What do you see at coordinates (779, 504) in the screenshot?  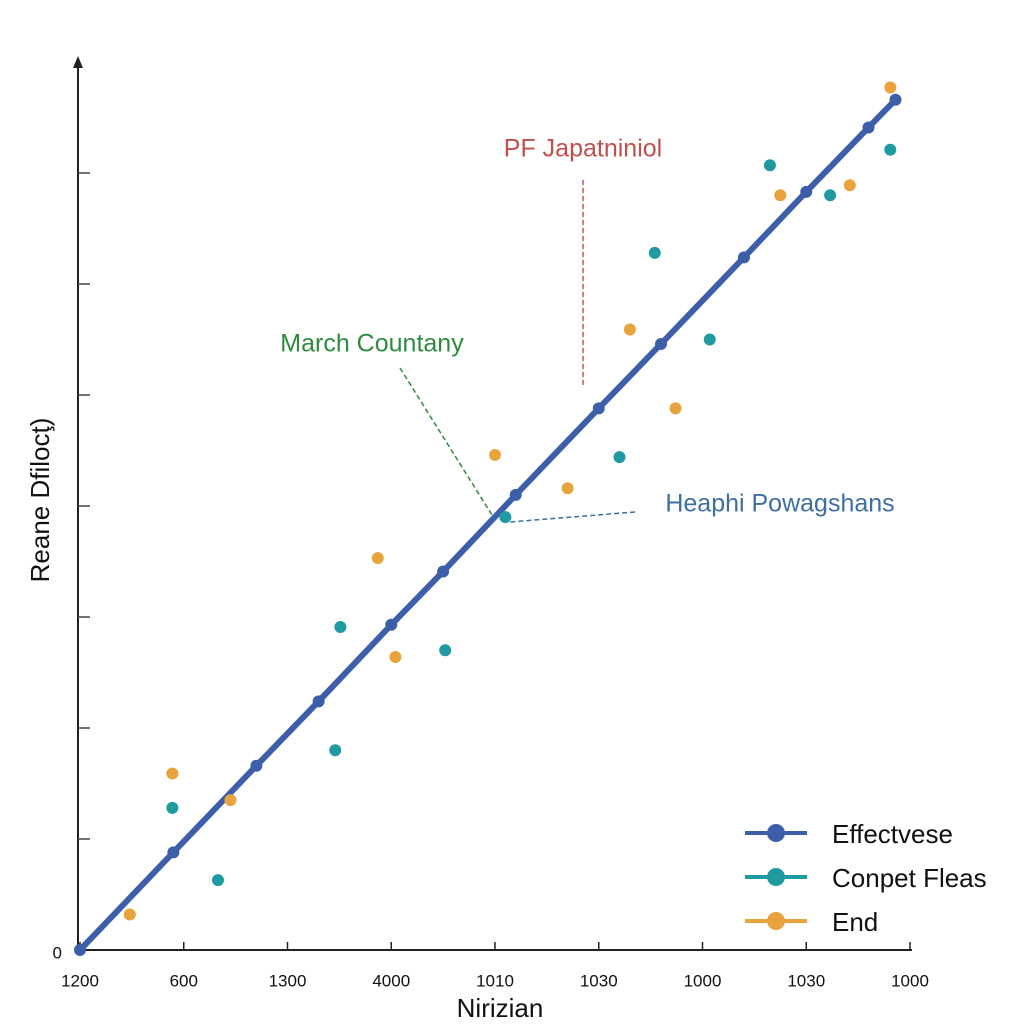 I see `annotation: Heaphi Powagshans` at bounding box center [779, 504].